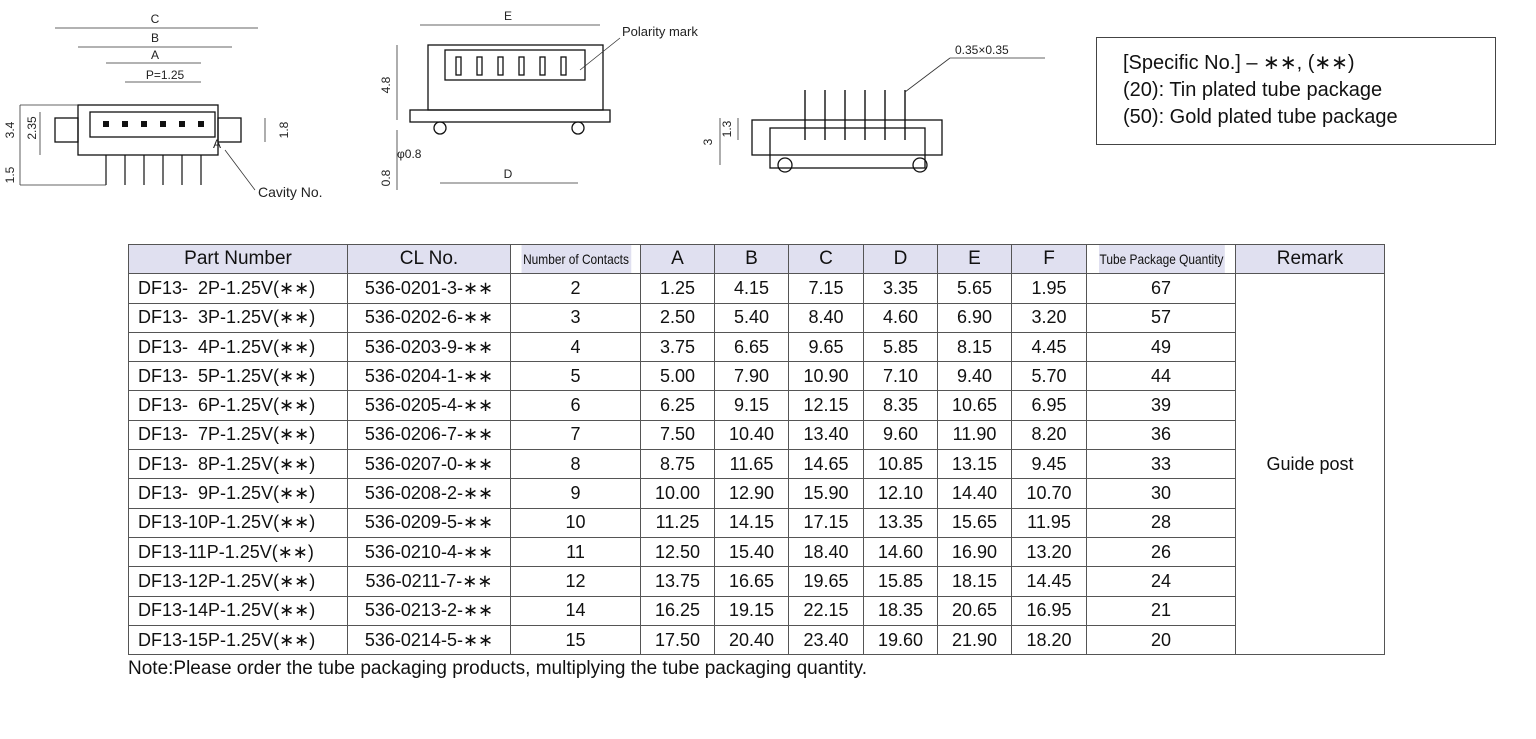 This screenshot has height=739, width=1536. Describe the element at coordinates (1239, 63) in the screenshot. I see `spec-line: [Specific No.] – ∗∗, (∗∗)` at that location.